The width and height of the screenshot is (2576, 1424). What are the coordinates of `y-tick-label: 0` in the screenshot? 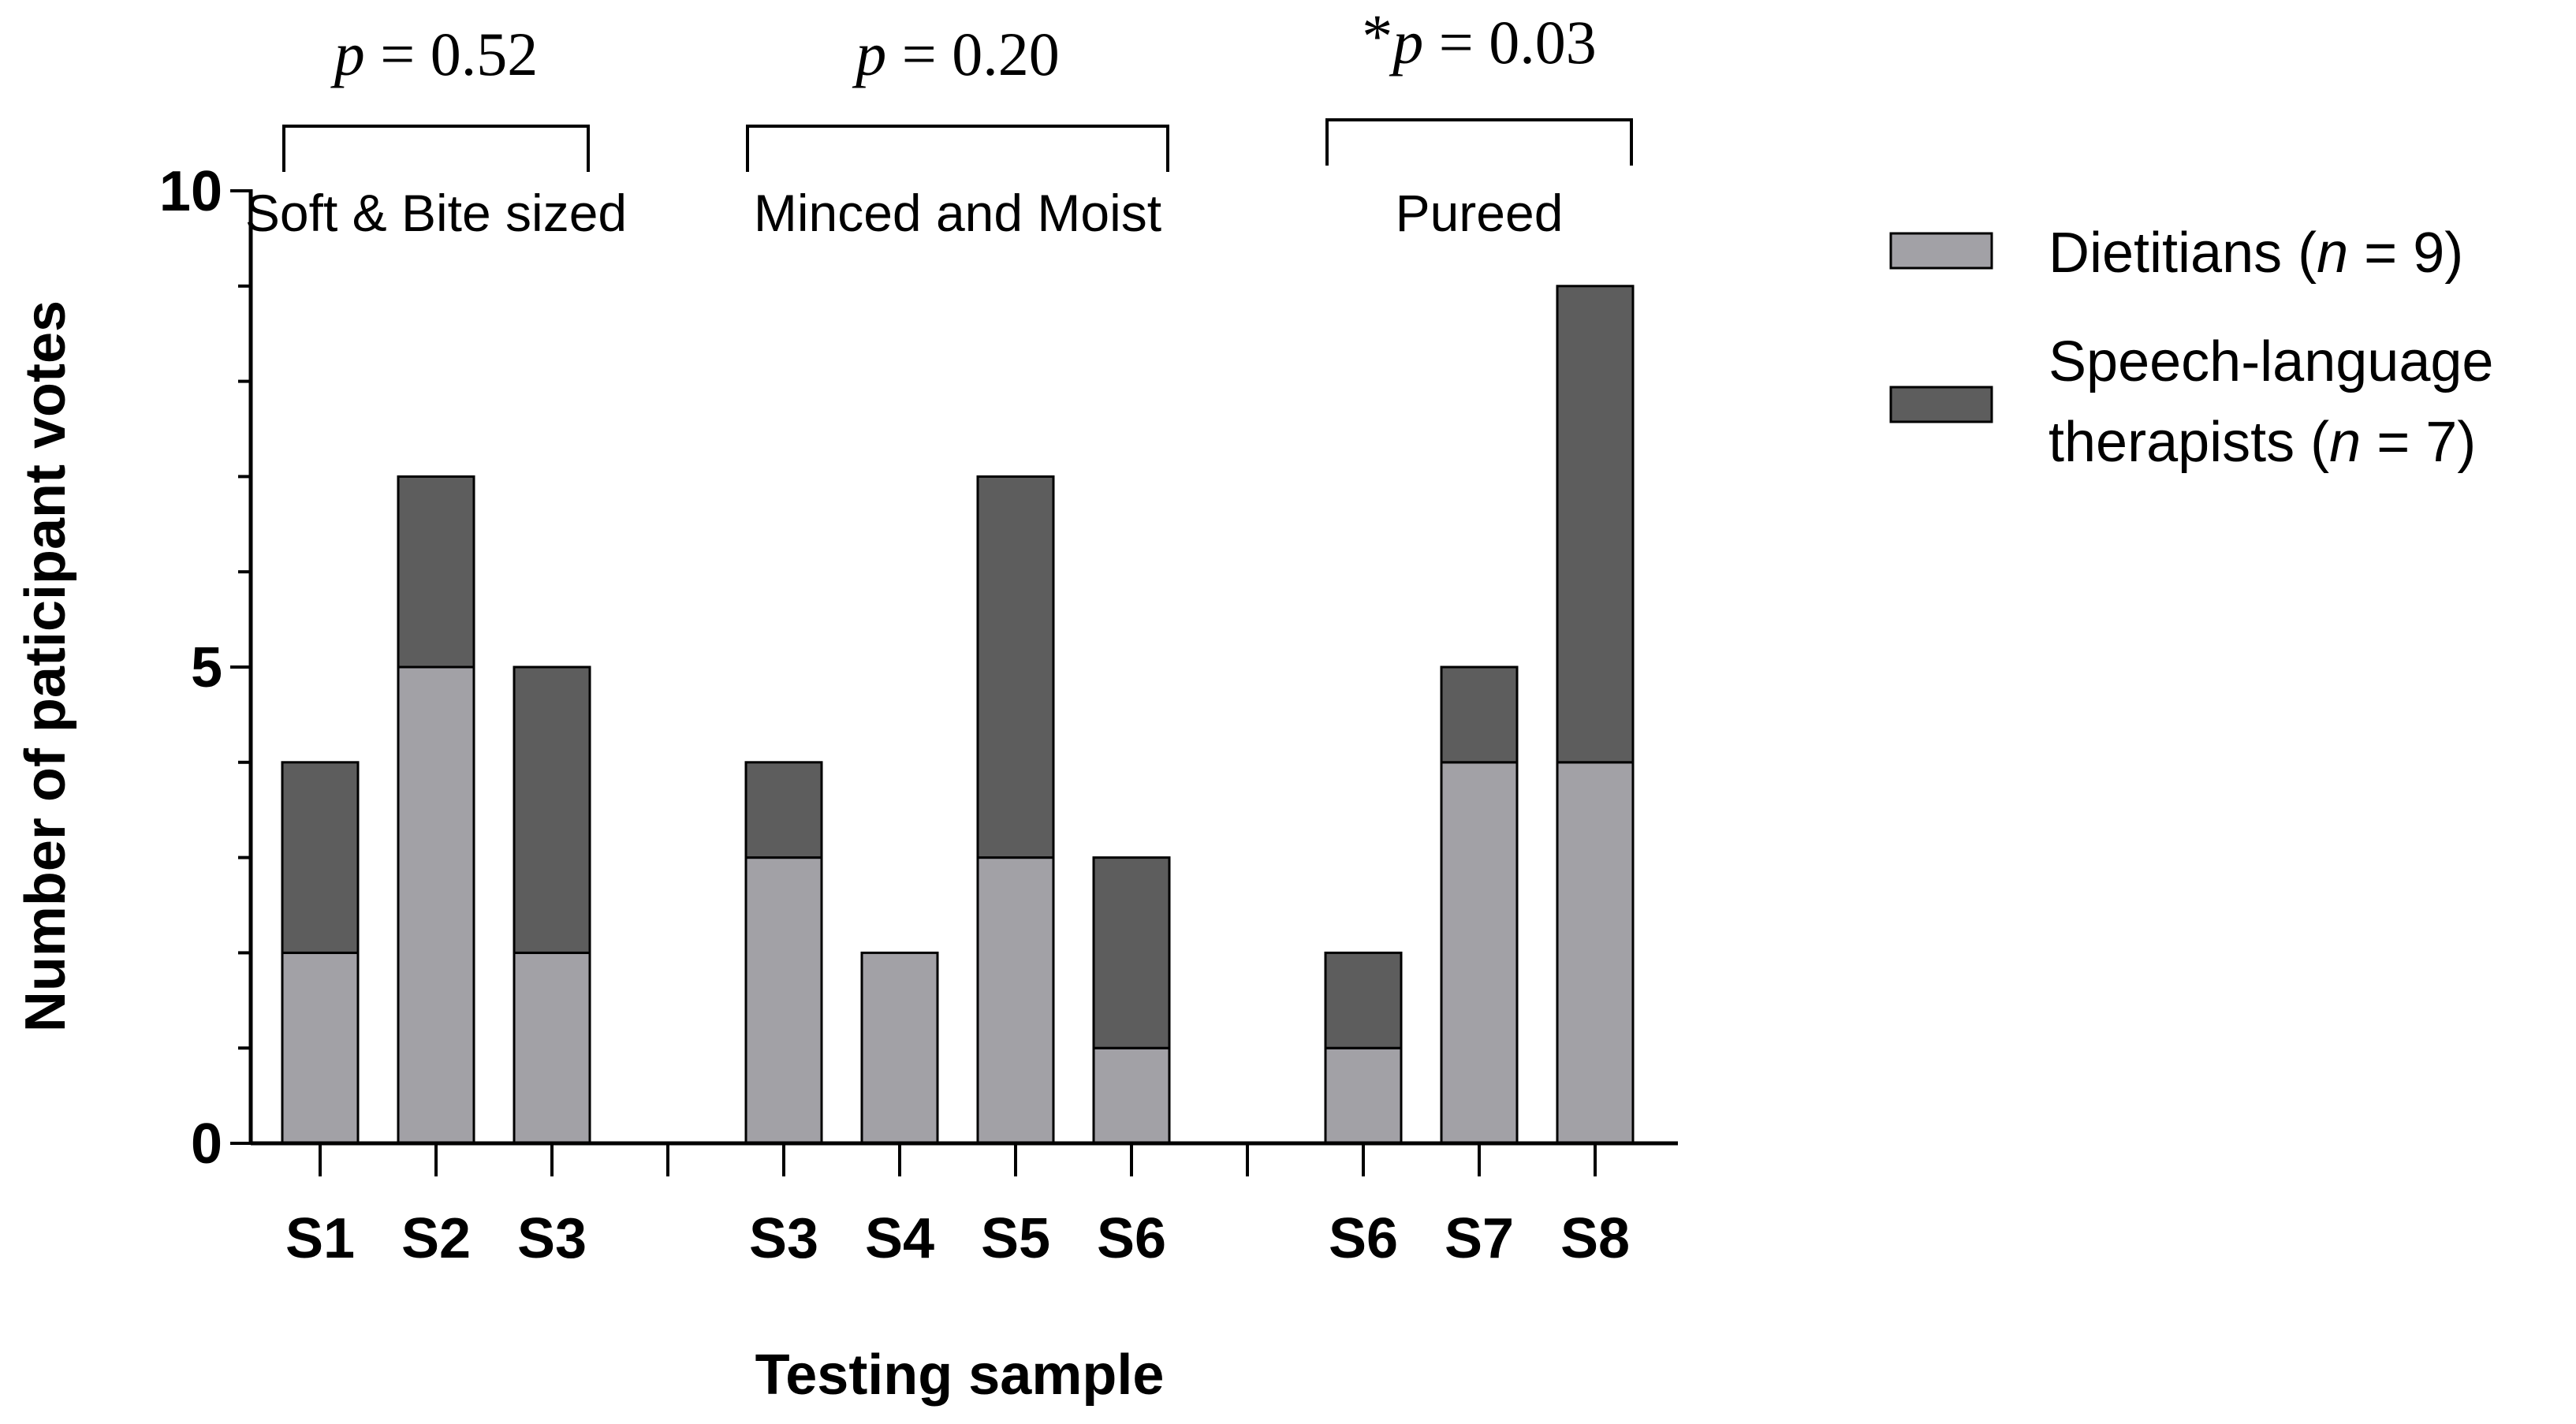 It's located at (206, 1145).